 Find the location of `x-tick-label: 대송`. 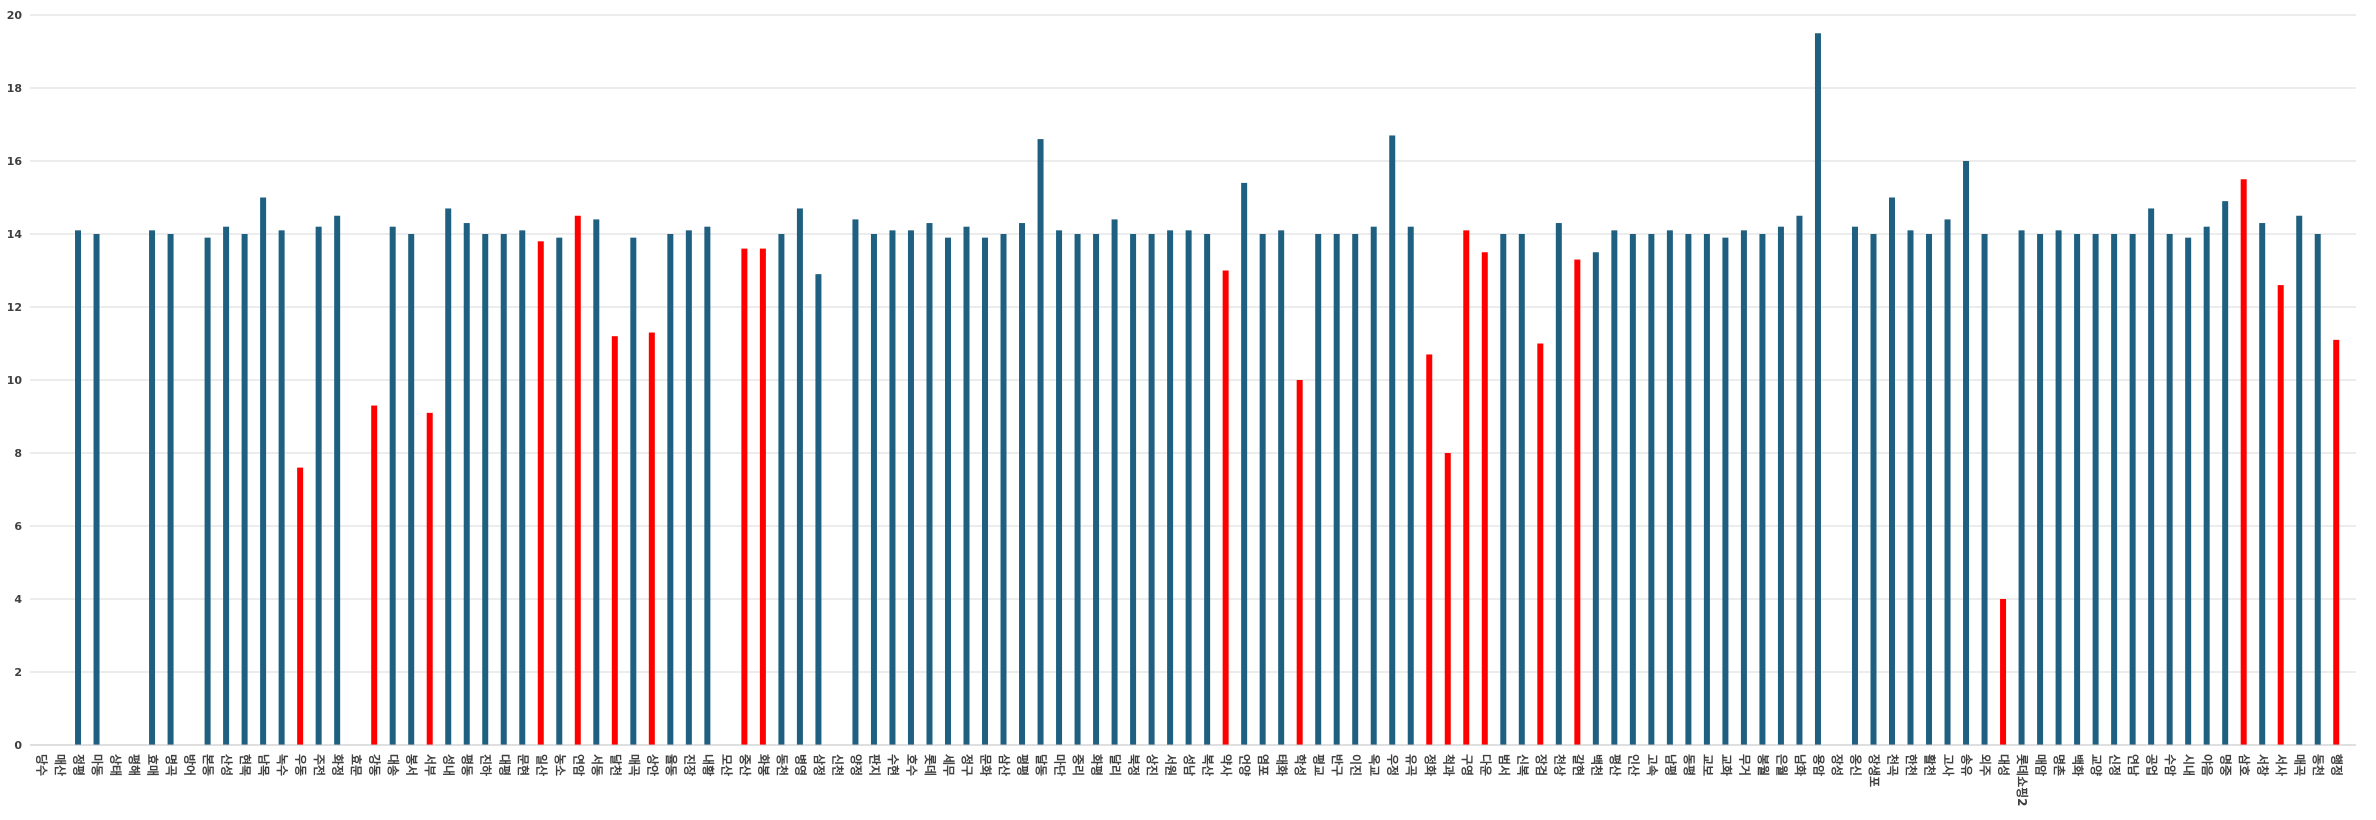

x-tick-label: 대송 is located at coordinates (393, 765).